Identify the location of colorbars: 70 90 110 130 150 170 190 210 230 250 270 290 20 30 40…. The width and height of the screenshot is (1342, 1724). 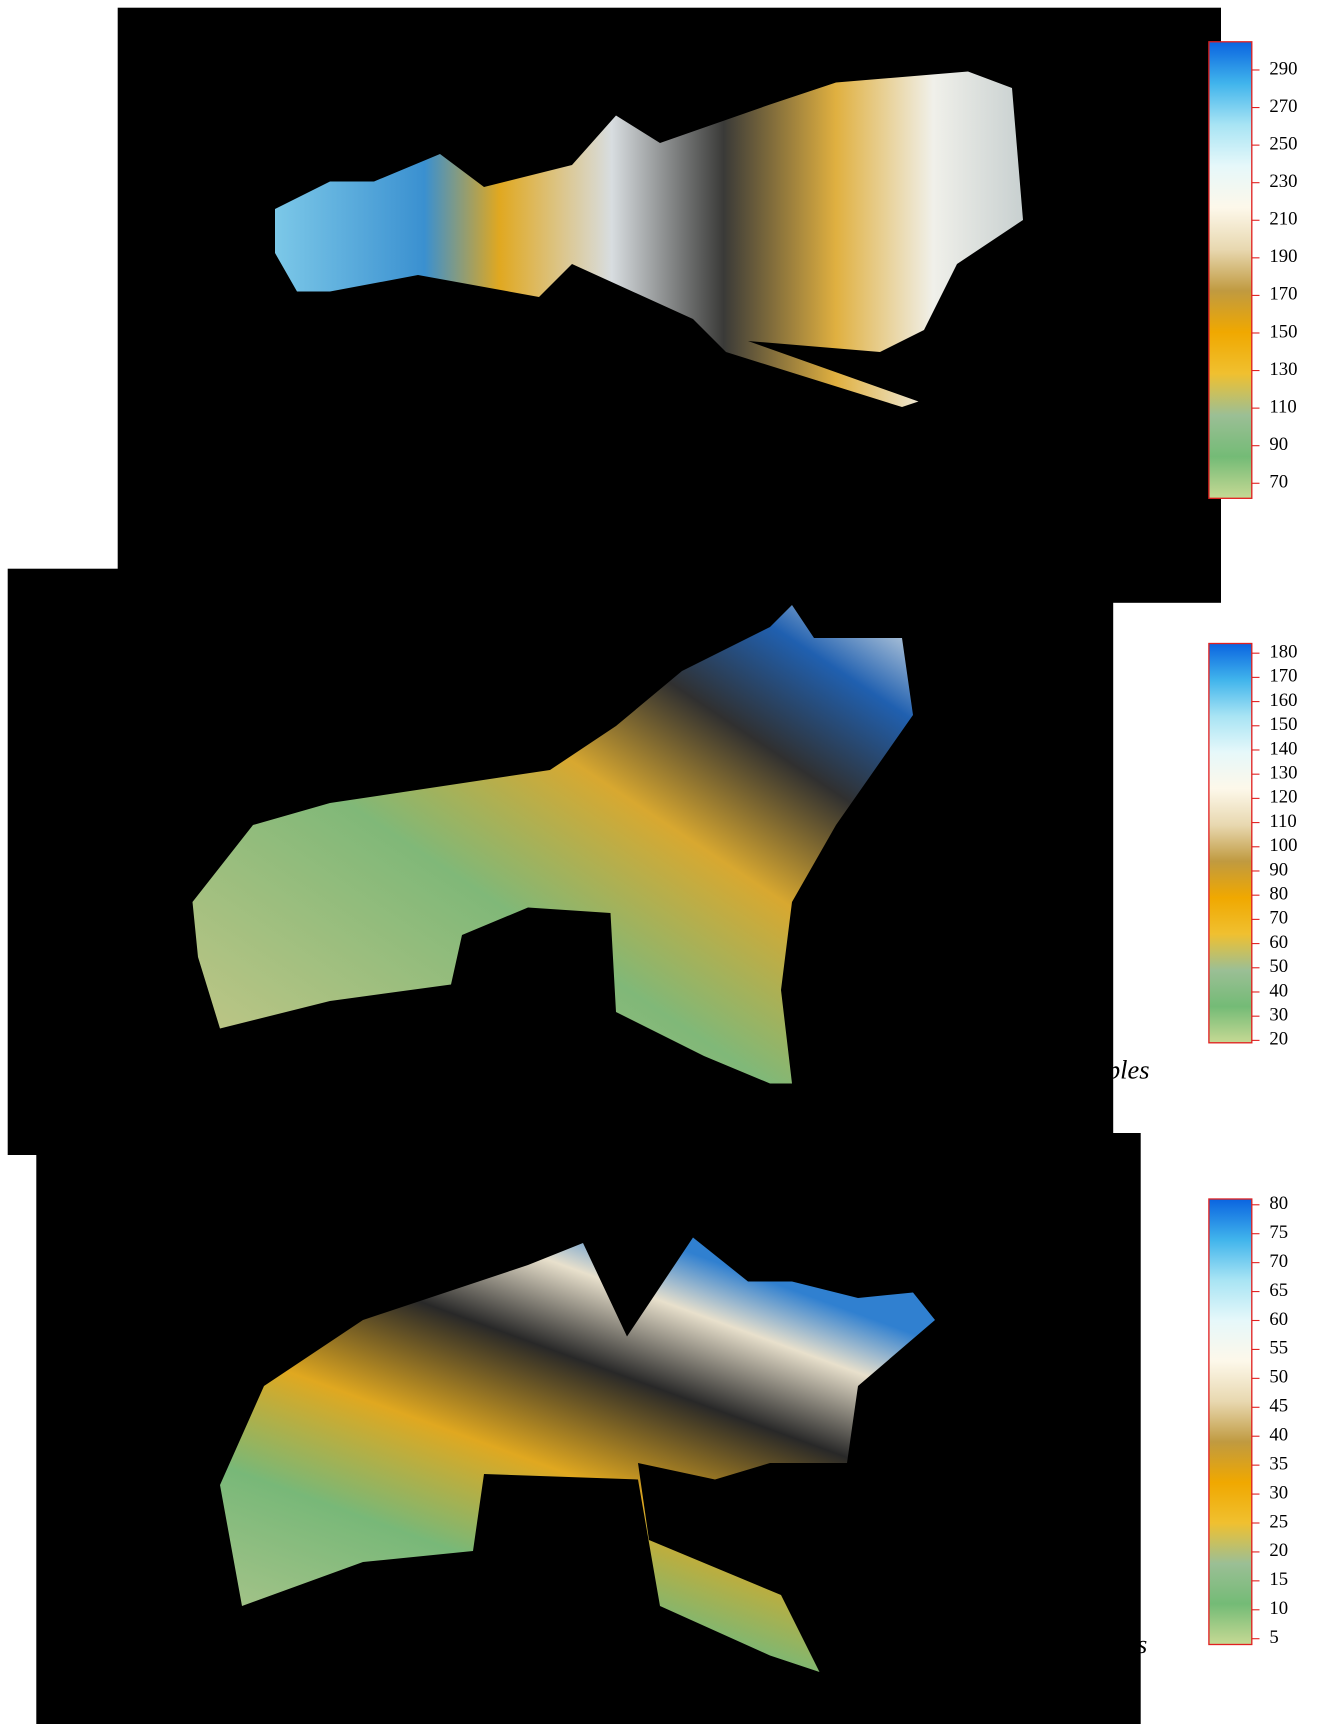
(1201, 850).